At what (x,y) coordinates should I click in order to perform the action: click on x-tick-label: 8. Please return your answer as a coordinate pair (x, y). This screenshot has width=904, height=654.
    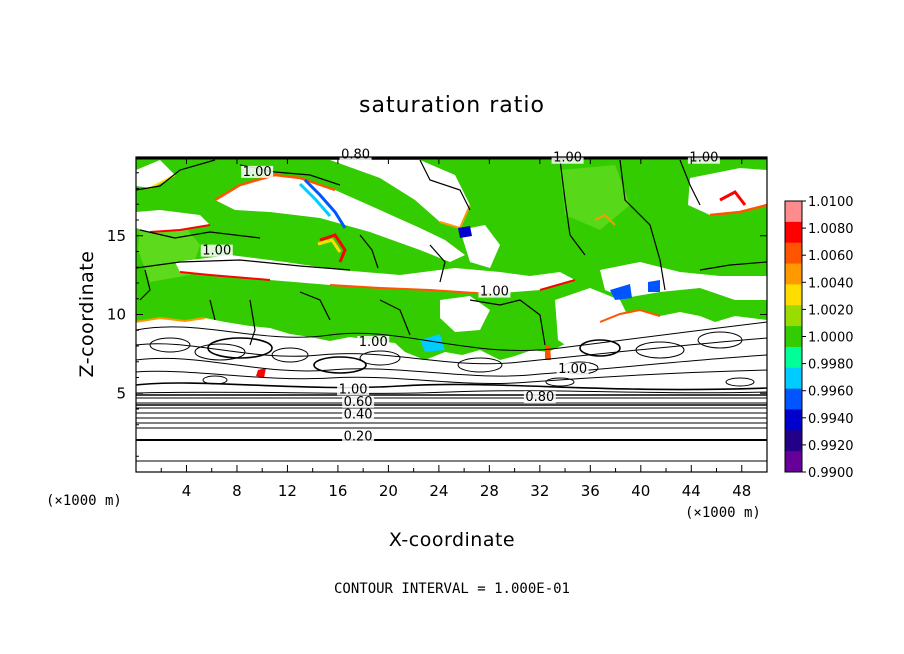
    Looking at the image, I should click on (237, 491).